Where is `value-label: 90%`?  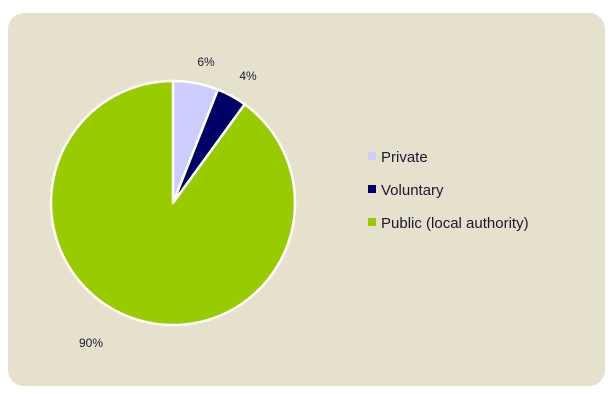 value-label: 90% is located at coordinates (91, 343).